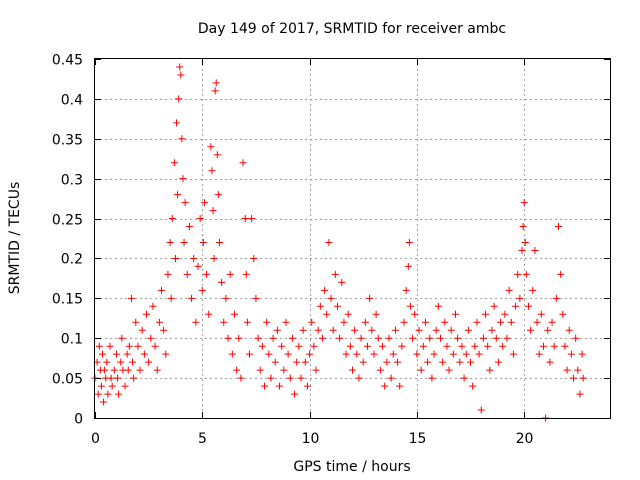  I want to click on y-tick-label: 0.3, so click(72, 181).